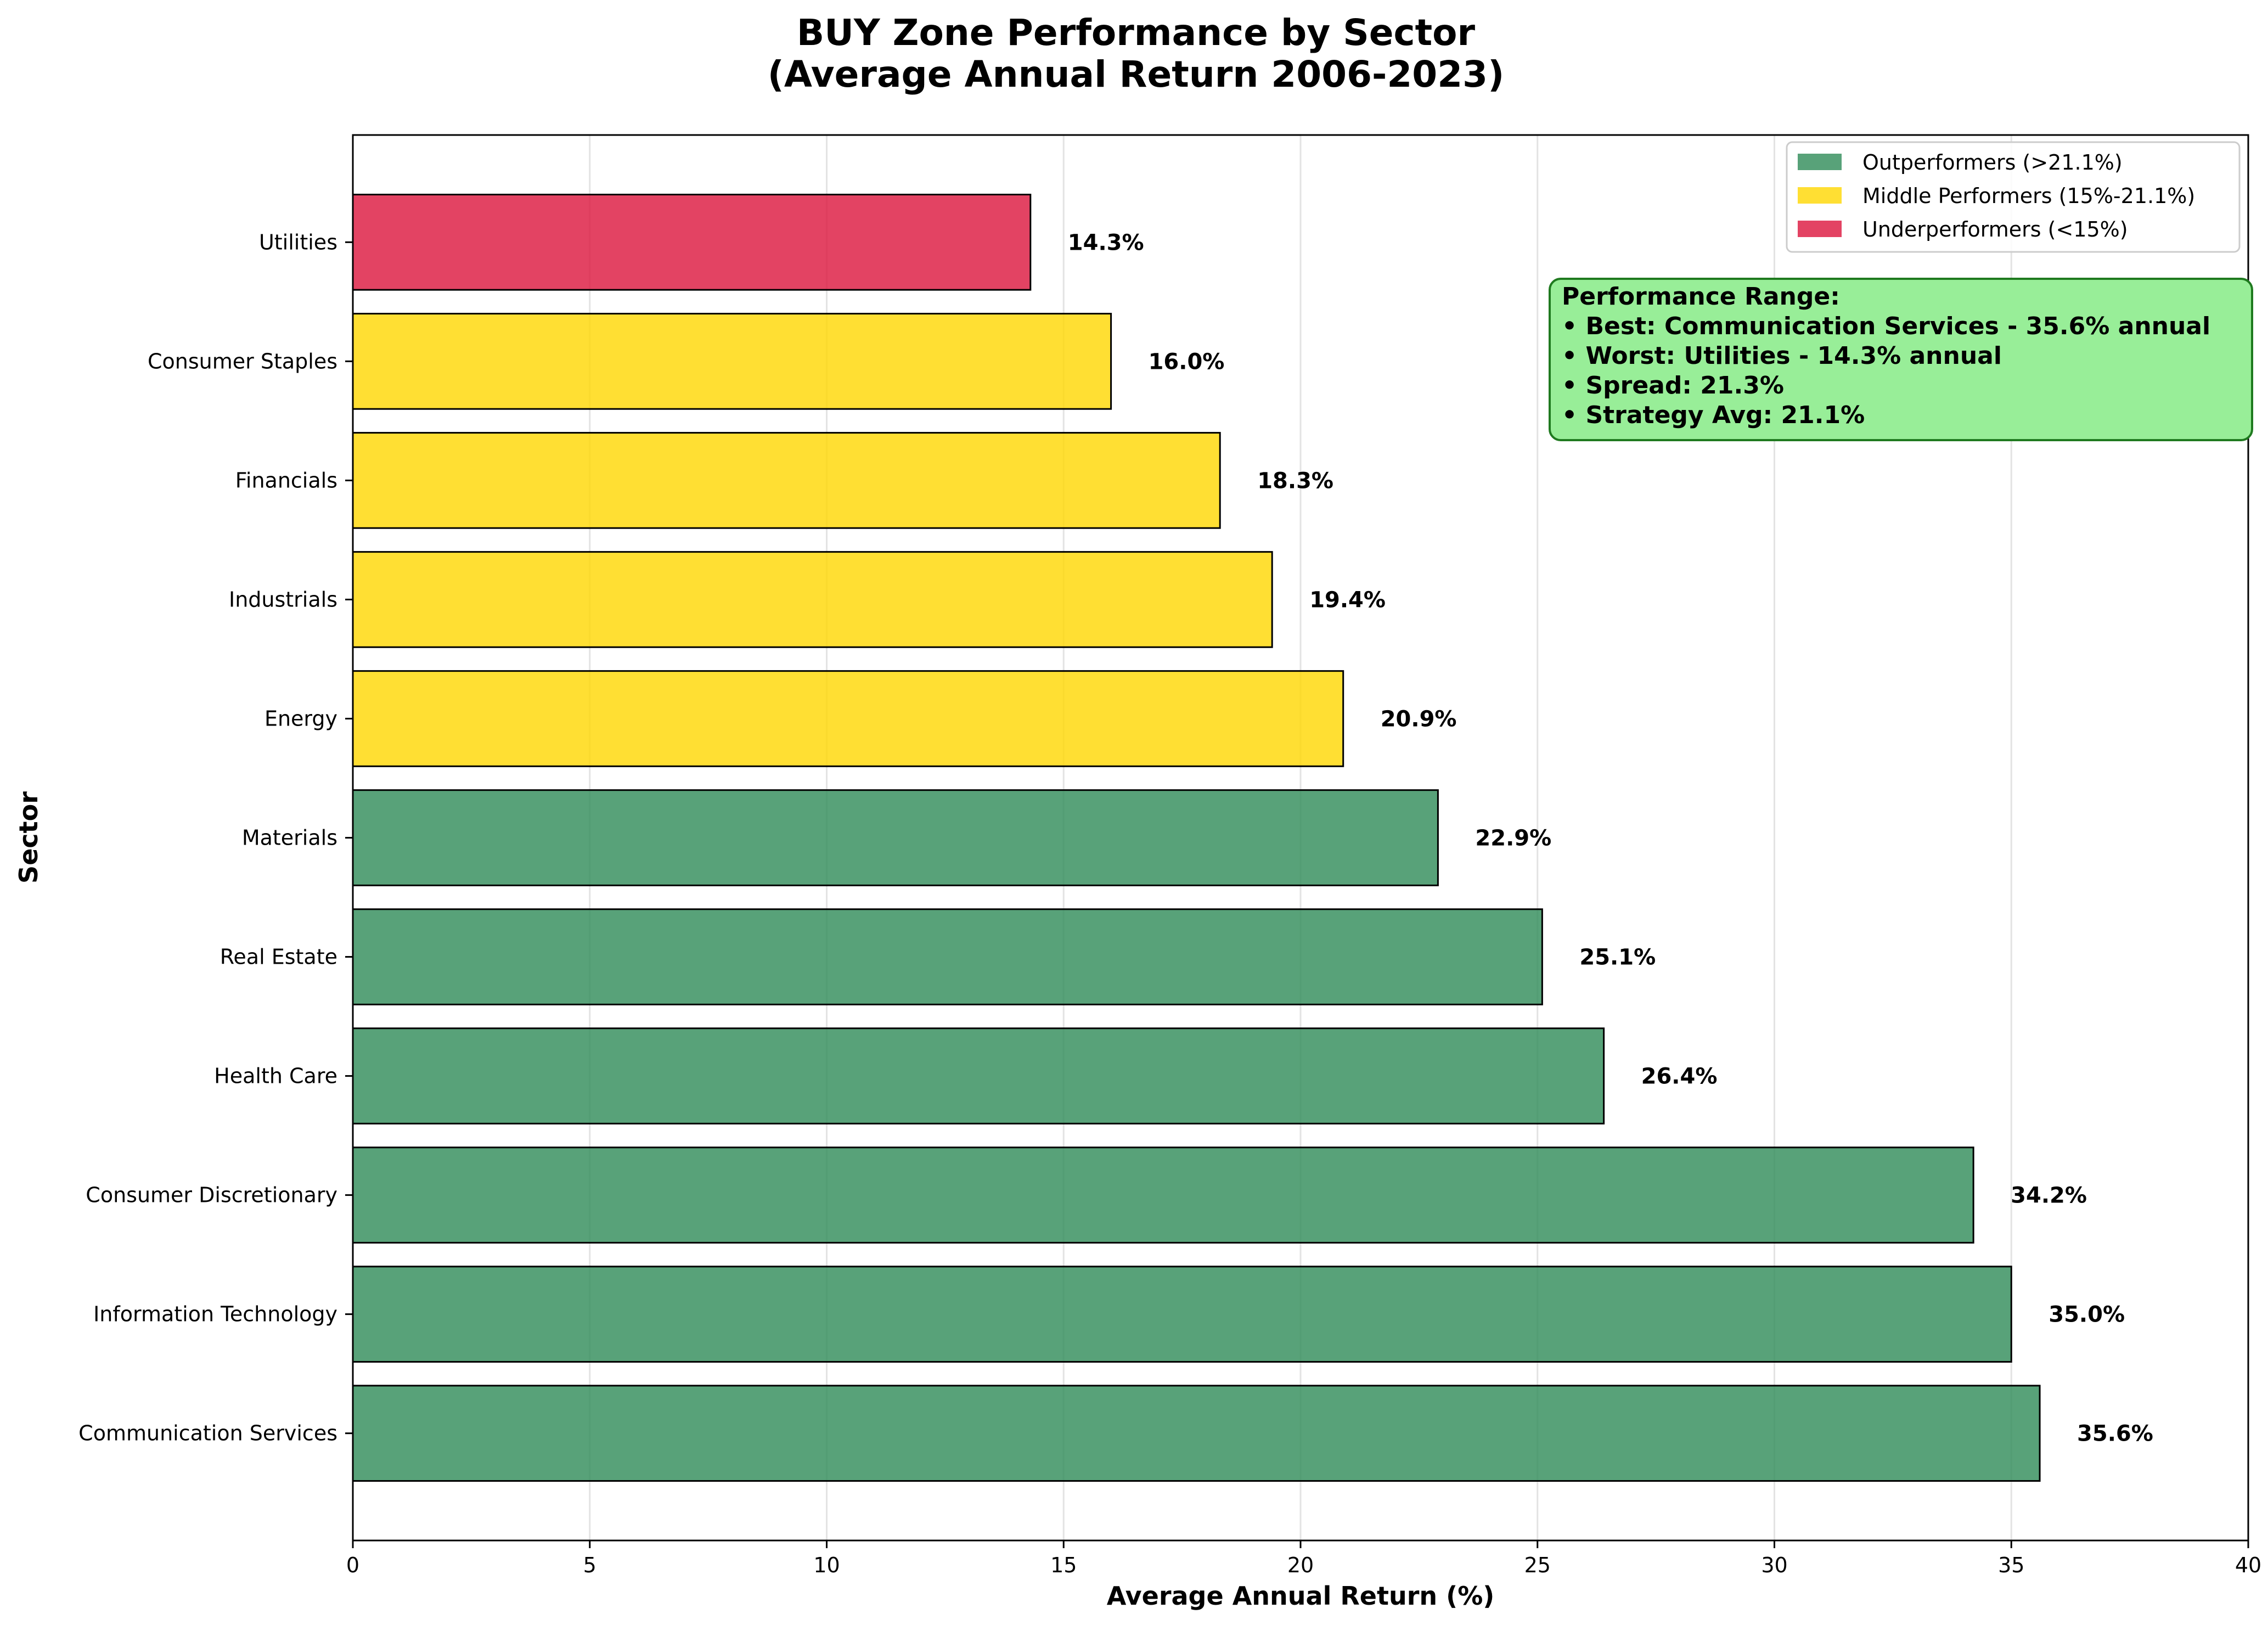 Image resolution: width=2268 pixels, height=1625 pixels. What do you see at coordinates (1063, 1565) in the screenshot?
I see `x-tick-label: 15` at bounding box center [1063, 1565].